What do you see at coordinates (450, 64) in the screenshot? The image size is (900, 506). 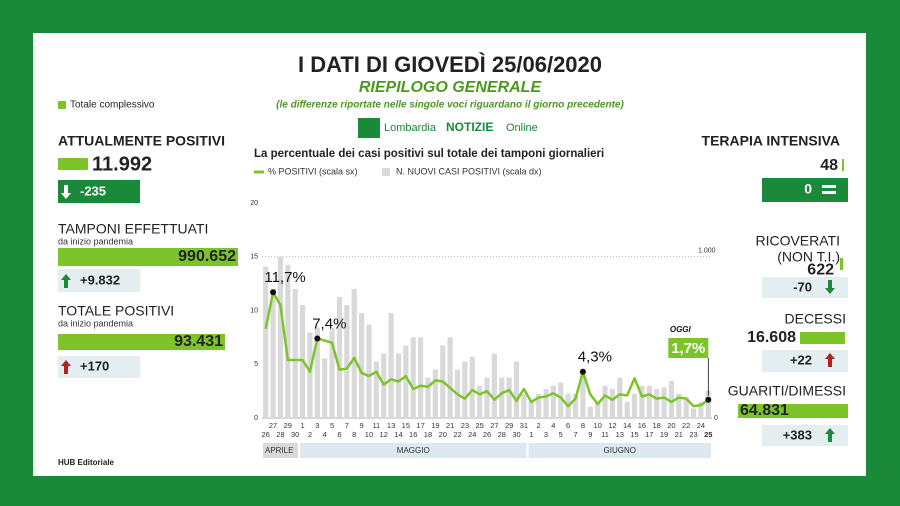 I see `title: I DATI DI GIOVEDÌ 25/06/2020` at bounding box center [450, 64].